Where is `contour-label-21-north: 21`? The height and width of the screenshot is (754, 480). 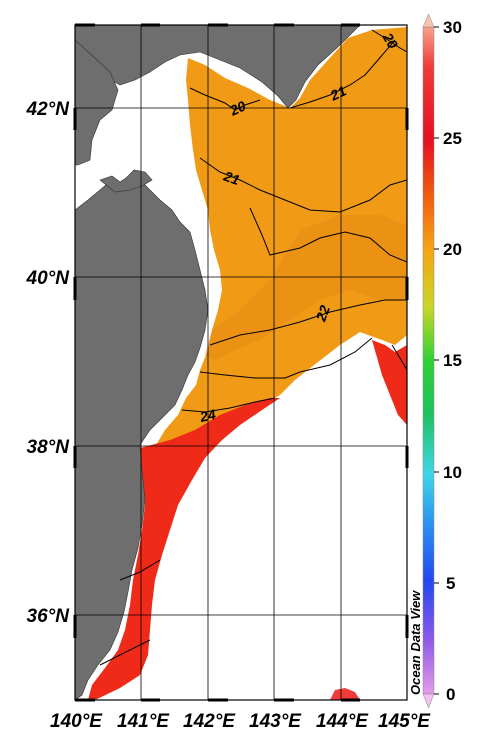
contour-label-21-north: 21 is located at coordinates (338, 93).